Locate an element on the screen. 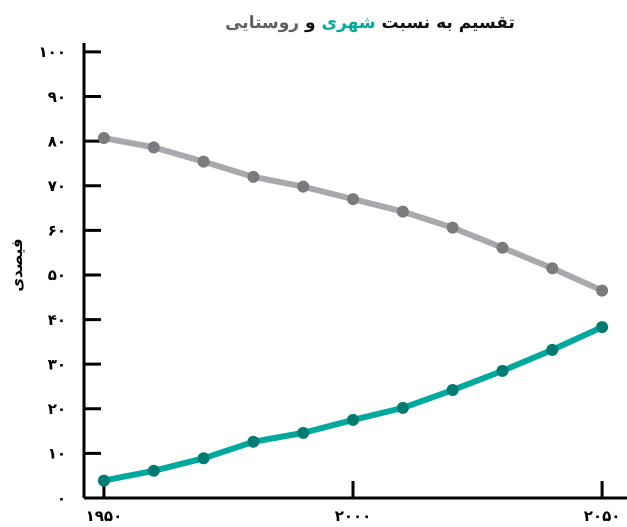 The width and height of the screenshot is (627, 527). y-tick-label: ۹۰ is located at coordinates (57, 97).